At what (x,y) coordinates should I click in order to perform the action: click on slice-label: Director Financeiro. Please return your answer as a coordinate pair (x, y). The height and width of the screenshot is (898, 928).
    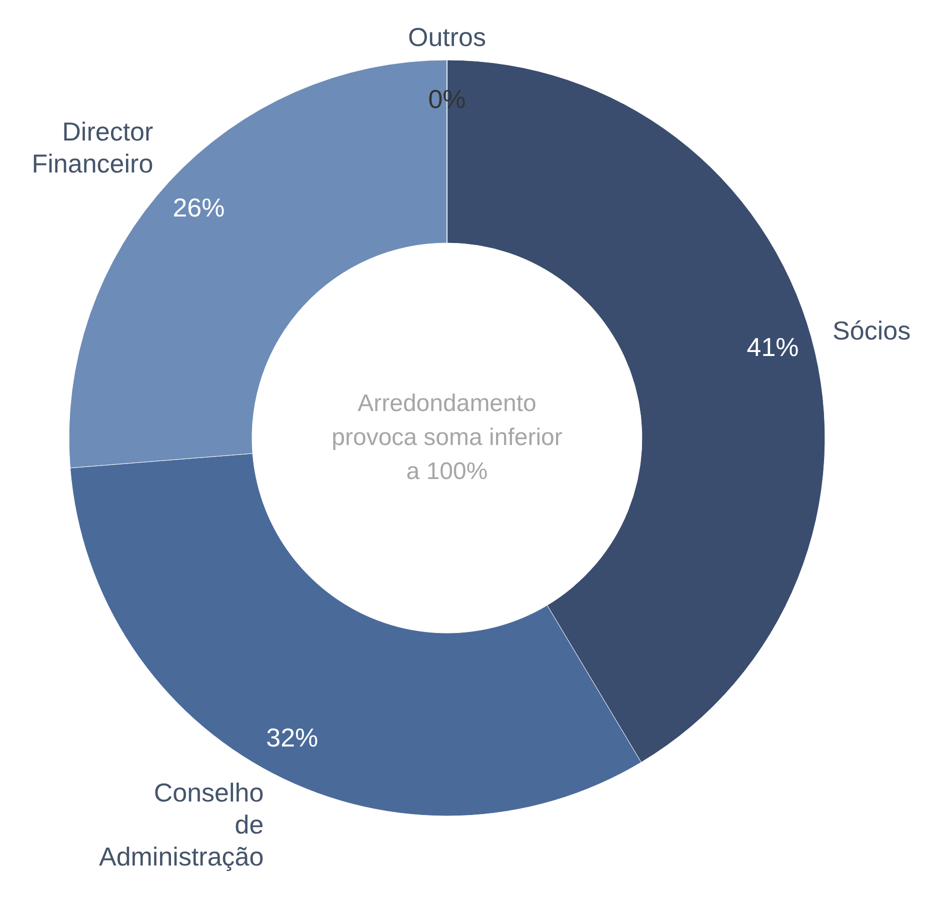
    Looking at the image, I should click on (93, 147).